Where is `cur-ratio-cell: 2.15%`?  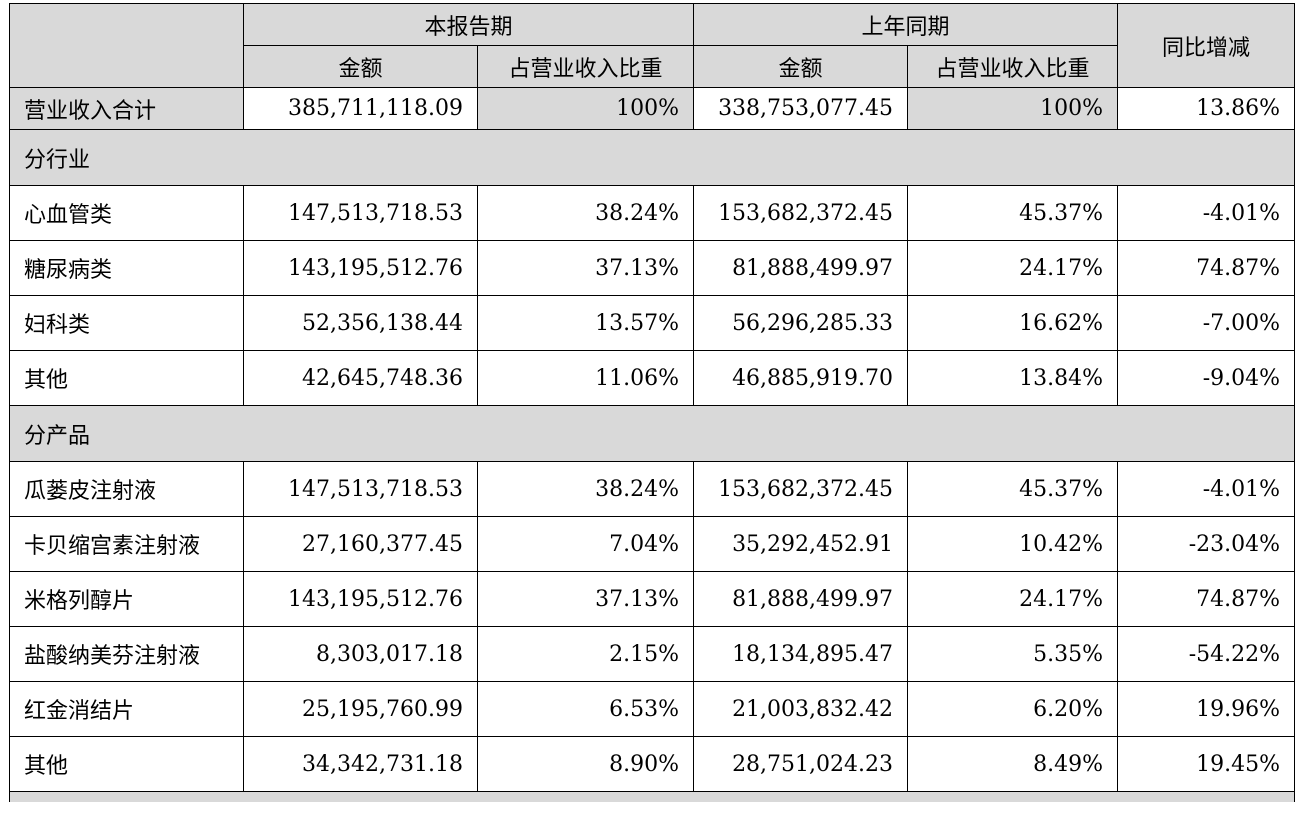 cur-ratio-cell: 2.15% is located at coordinates (585, 654).